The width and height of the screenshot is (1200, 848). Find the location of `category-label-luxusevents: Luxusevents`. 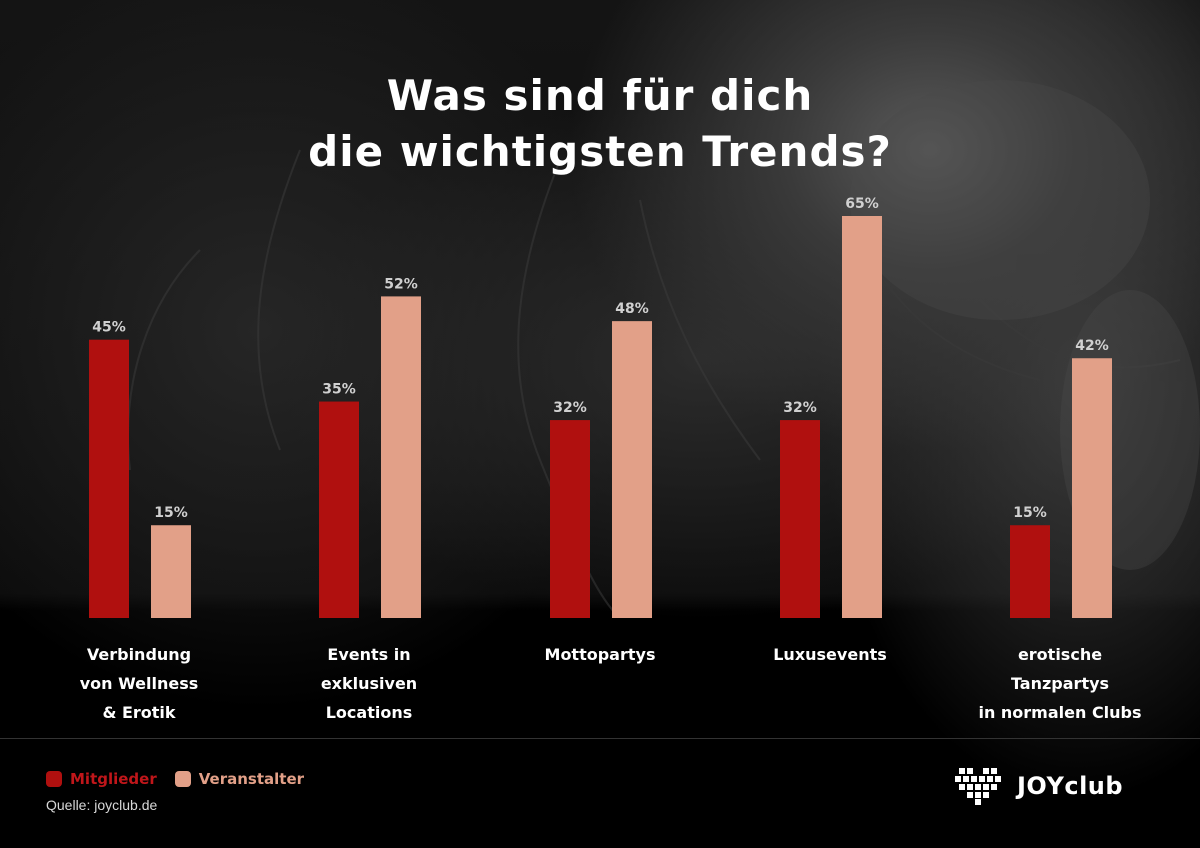

category-label-luxusevents: Luxusevents is located at coordinates (830, 654).